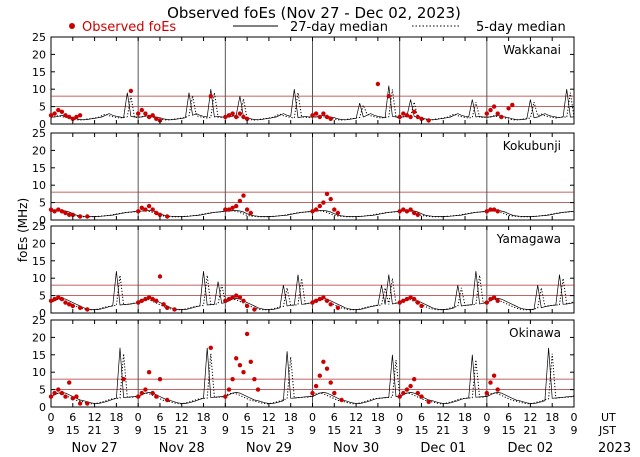 The height and width of the screenshot is (457, 640). What do you see at coordinates (521, 27) in the screenshot?
I see `legend-5day-label: 5-day median` at bounding box center [521, 27].